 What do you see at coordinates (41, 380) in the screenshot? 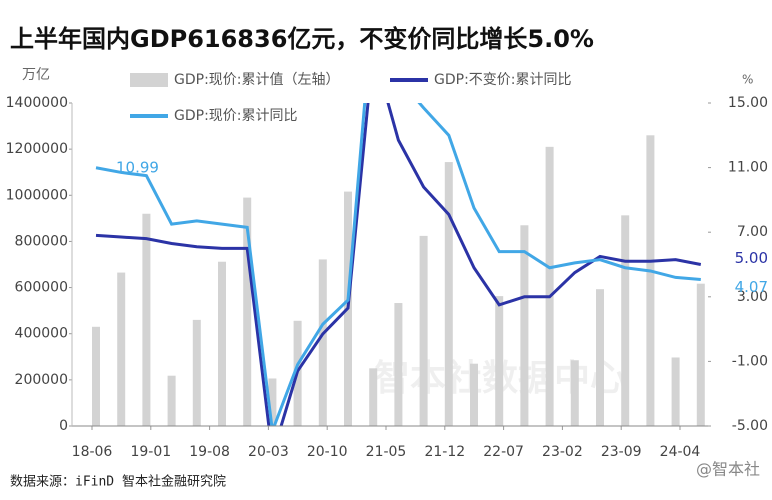
I see `y-tick-label: 200000` at bounding box center [41, 380].